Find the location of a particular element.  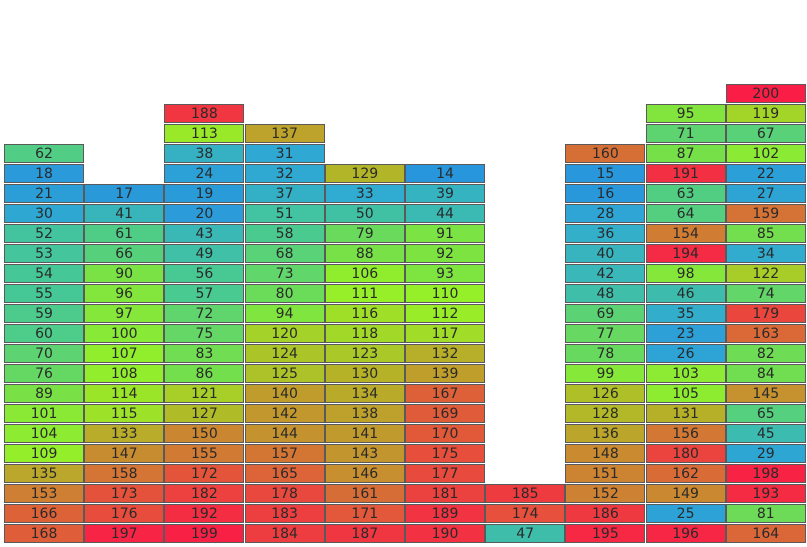

tile-col8-16: 16 is located at coordinates (605, 193).